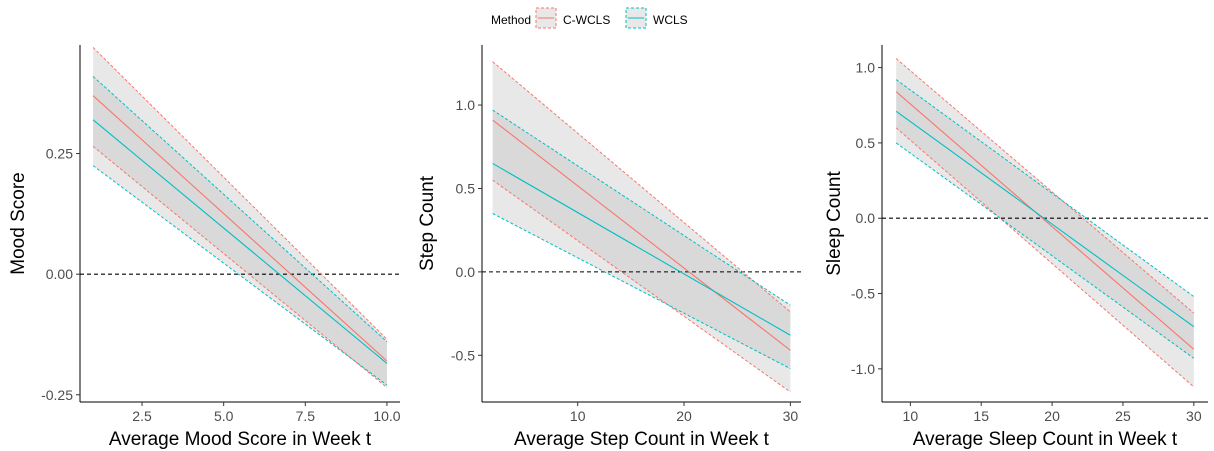  What do you see at coordinates (59, 154) in the screenshot?
I see `y-tick-label: 0.25` at bounding box center [59, 154].